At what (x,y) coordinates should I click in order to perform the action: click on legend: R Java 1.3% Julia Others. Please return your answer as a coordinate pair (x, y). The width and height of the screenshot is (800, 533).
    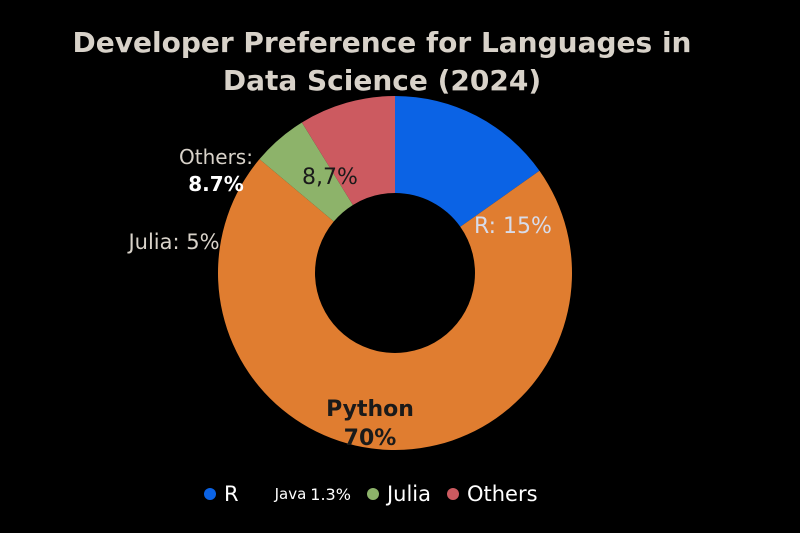
    Looking at the image, I should click on (379, 494).